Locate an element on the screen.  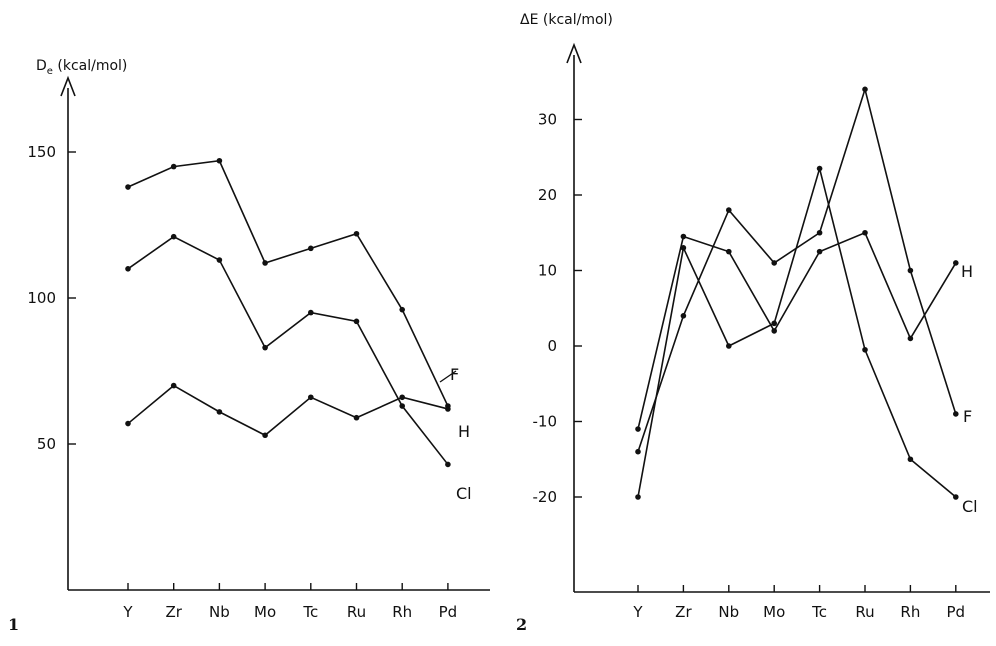
x-tick-label-p1-zr: Zr is located at coordinates (173, 612).